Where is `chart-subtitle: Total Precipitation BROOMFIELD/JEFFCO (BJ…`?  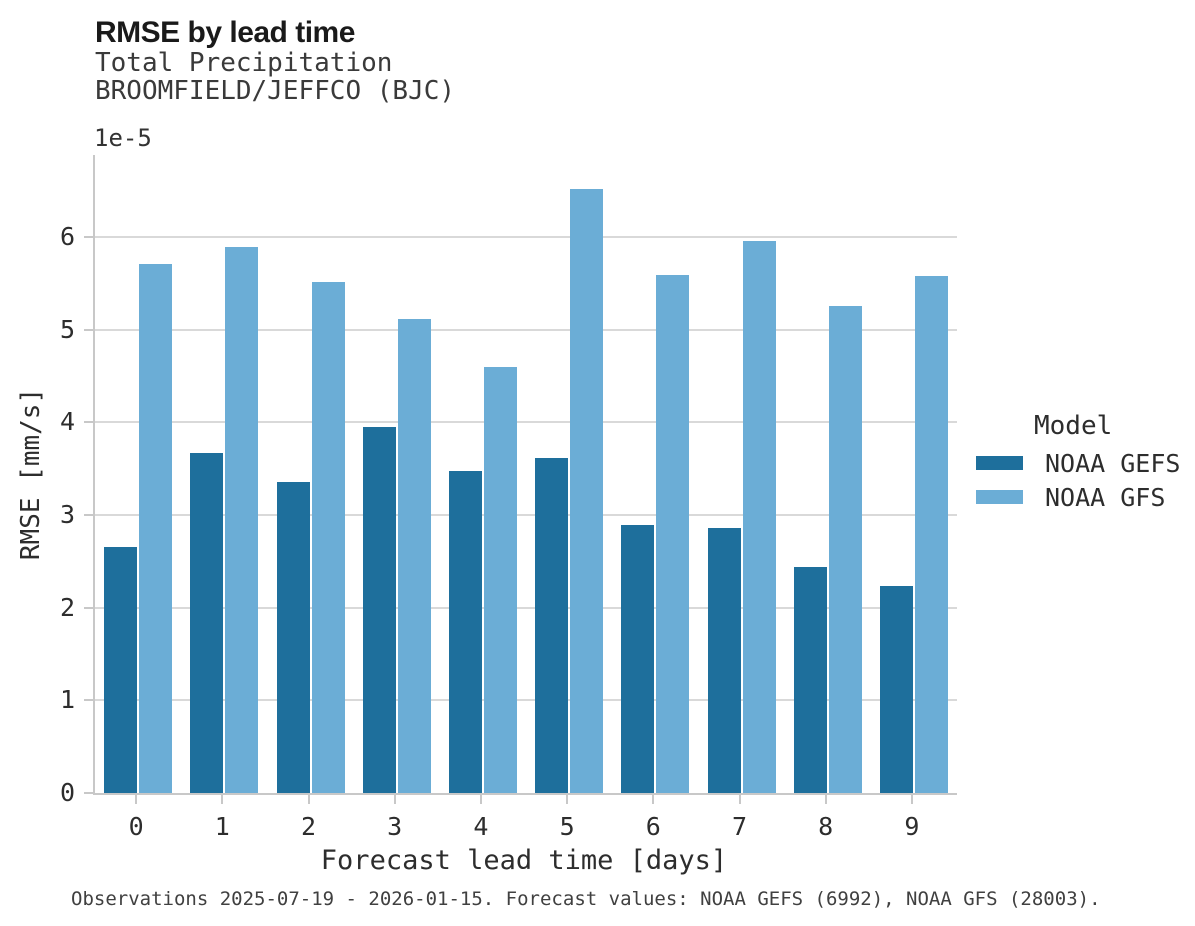 chart-subtitle: Total Precipitation BROOMFIELD/JEFFCO (BJ… is located at coordinates (275, 77).